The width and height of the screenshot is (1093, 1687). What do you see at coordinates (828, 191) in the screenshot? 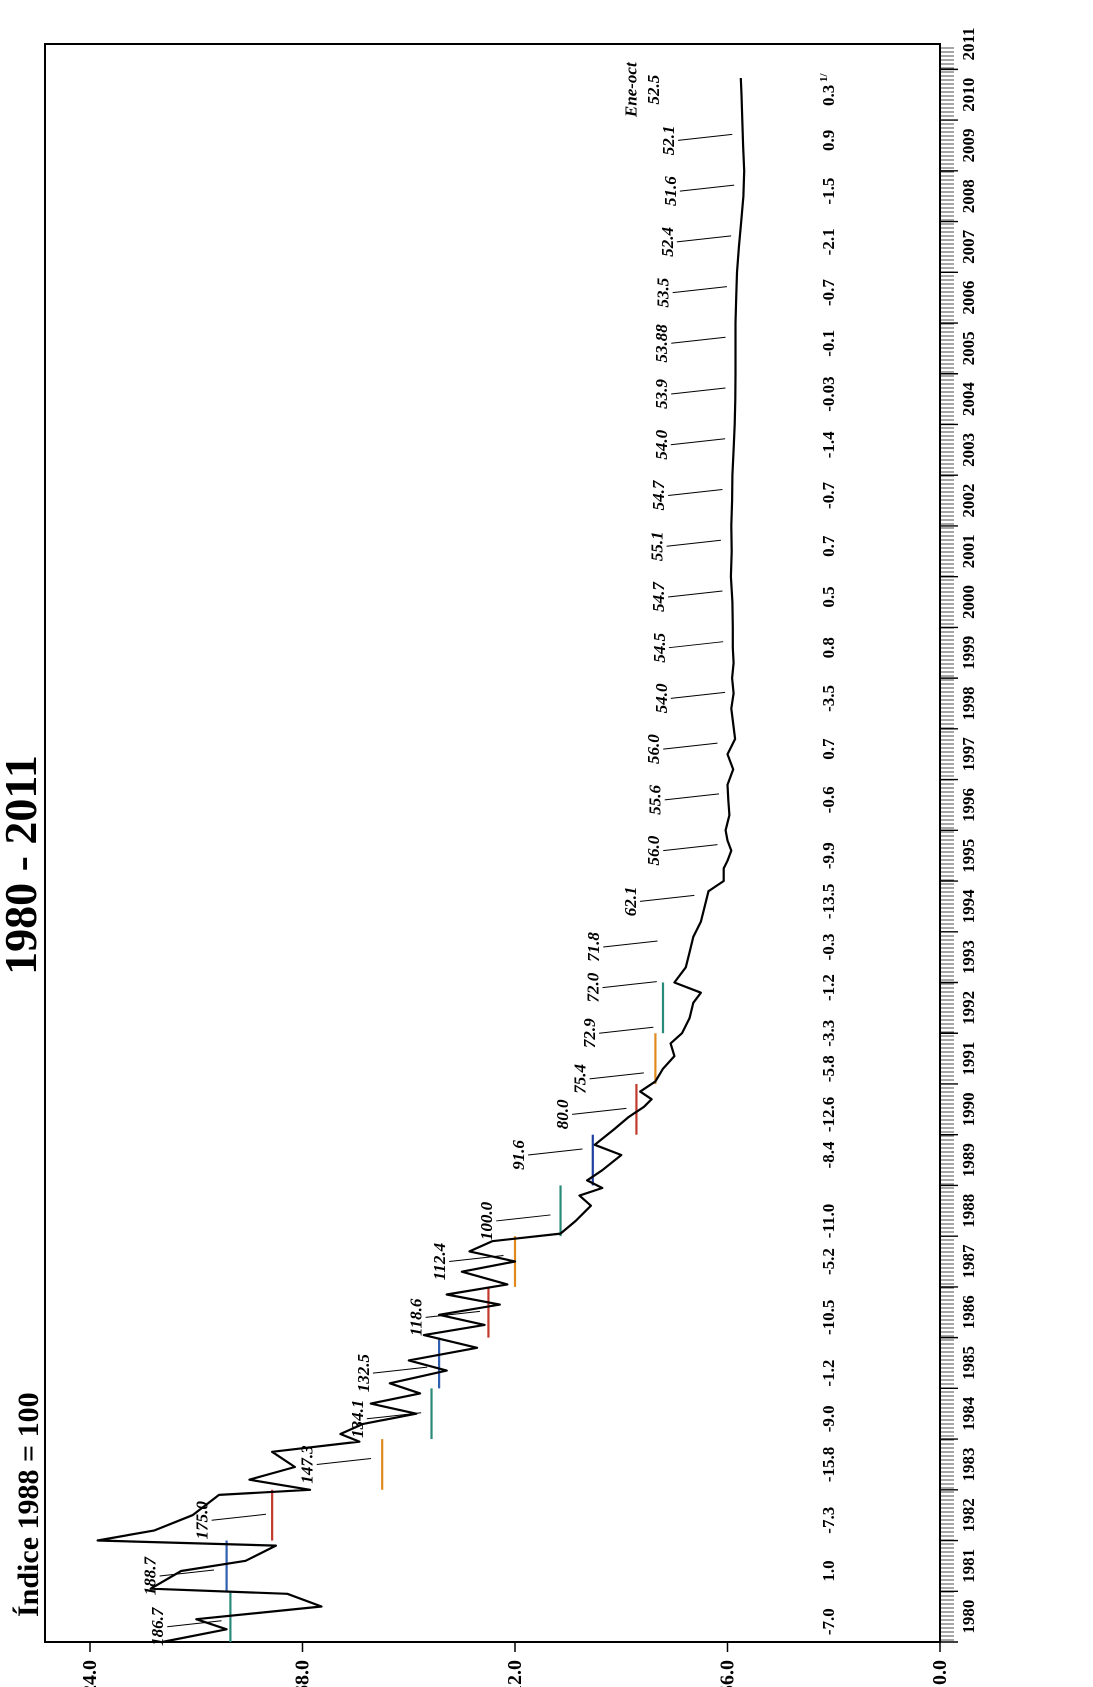
I see `variation-label: -1.5` at bounding box center [828, 191].